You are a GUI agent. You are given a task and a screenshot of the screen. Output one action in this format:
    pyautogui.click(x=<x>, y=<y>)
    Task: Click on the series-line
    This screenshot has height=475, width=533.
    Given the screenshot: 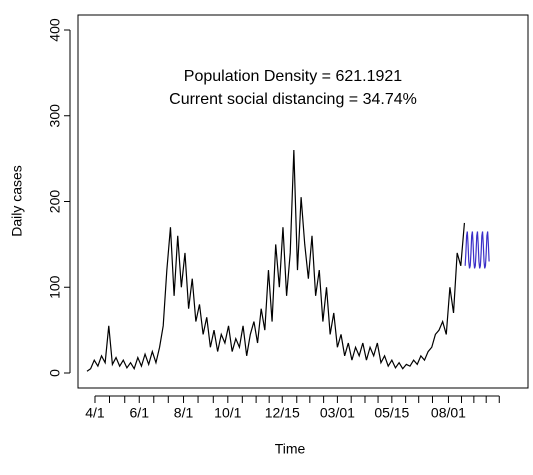 What is the action you would take?
    pyautogui.click(x=477, y=250)
    